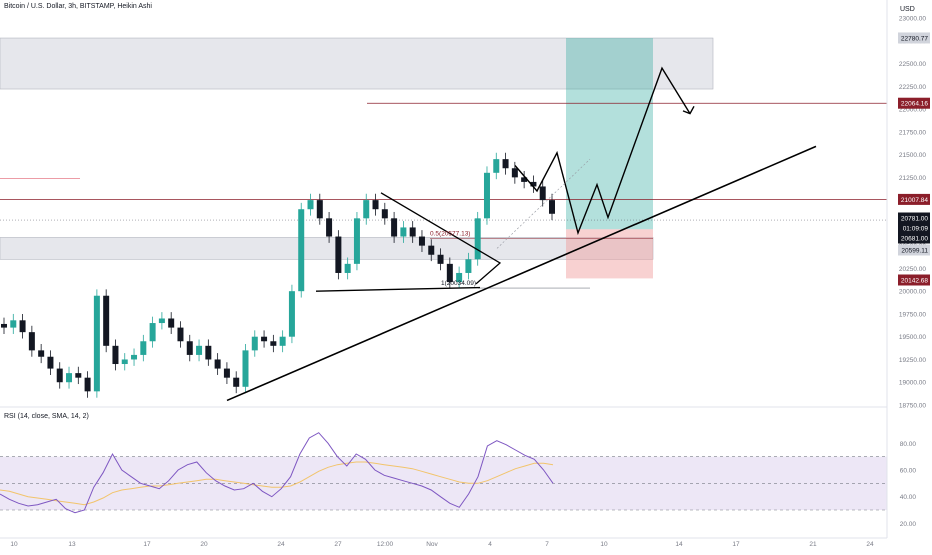  I want to click on price-tick-label: 18750.00, so click(912, 406).